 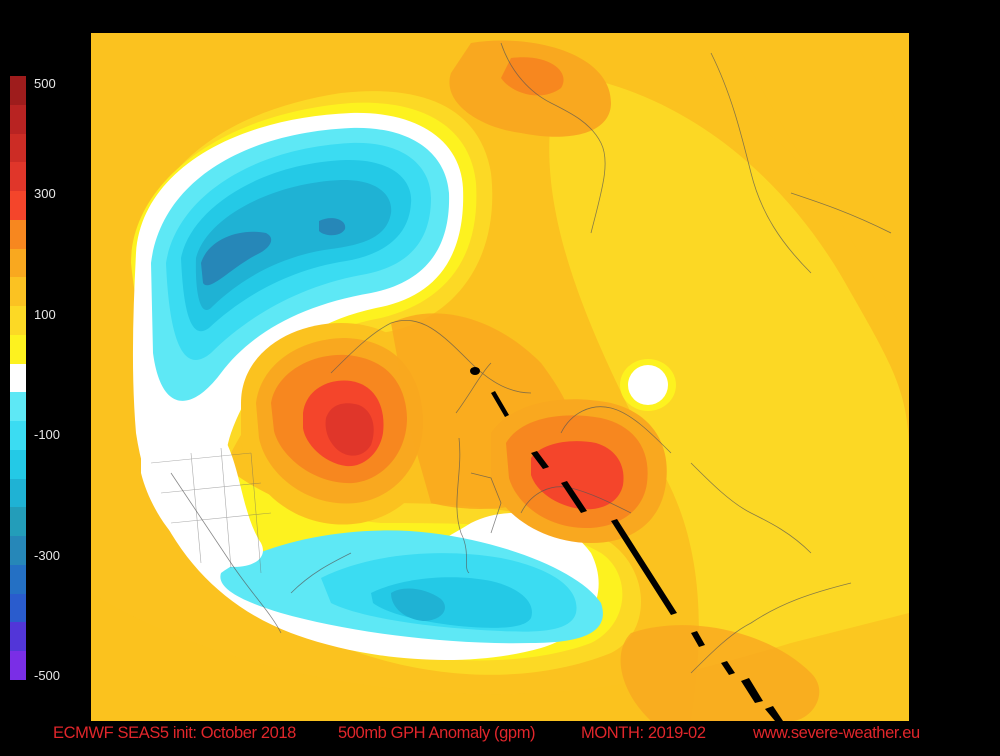 I want to click on colorbar-label-neg100: -100, so click(x=47, y=434).